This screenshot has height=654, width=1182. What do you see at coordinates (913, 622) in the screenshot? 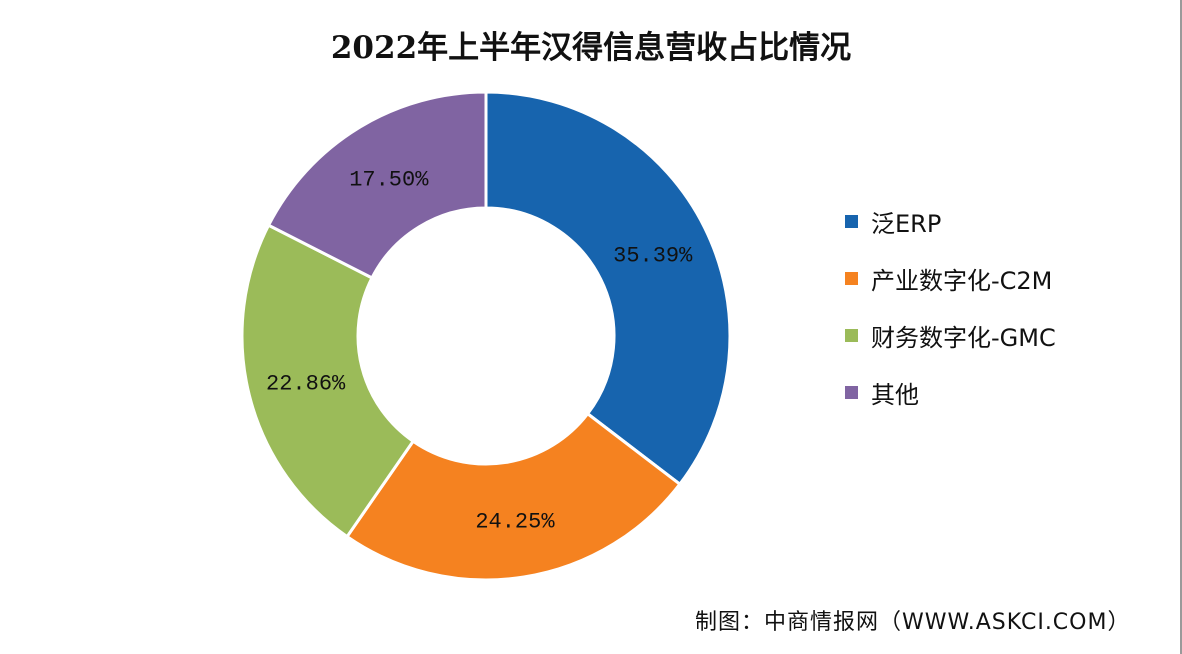
I see `source-note: 制图：中商情报网（WWW.ASKCI.COM）` at bounding box center [913, 622].